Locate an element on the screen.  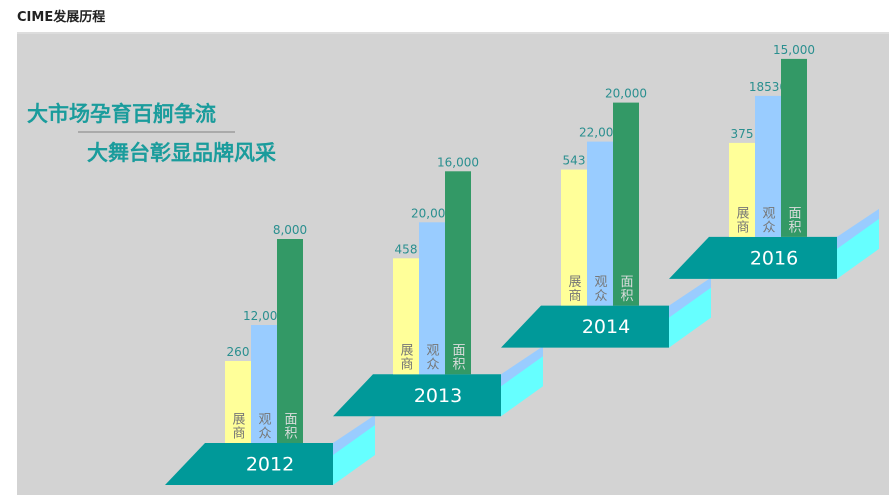
value-label: 22,000 is located at coordinates (600, 133).